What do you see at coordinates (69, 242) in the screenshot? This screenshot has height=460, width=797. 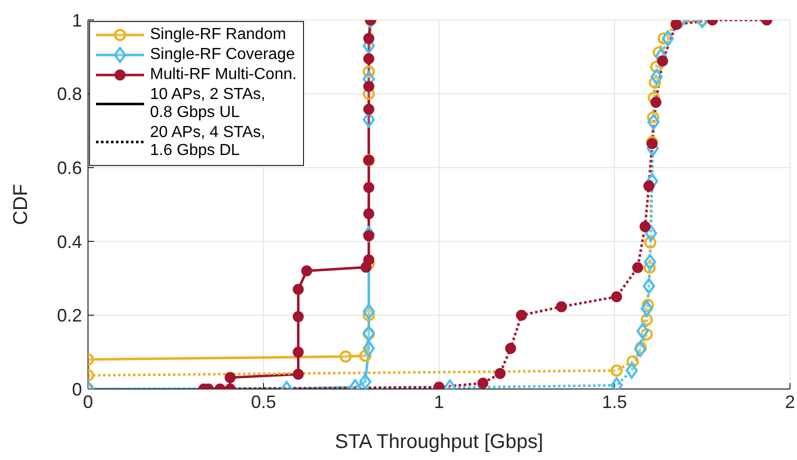 I see `y-tick-label: 0.4` at bounding box center [69, 242].